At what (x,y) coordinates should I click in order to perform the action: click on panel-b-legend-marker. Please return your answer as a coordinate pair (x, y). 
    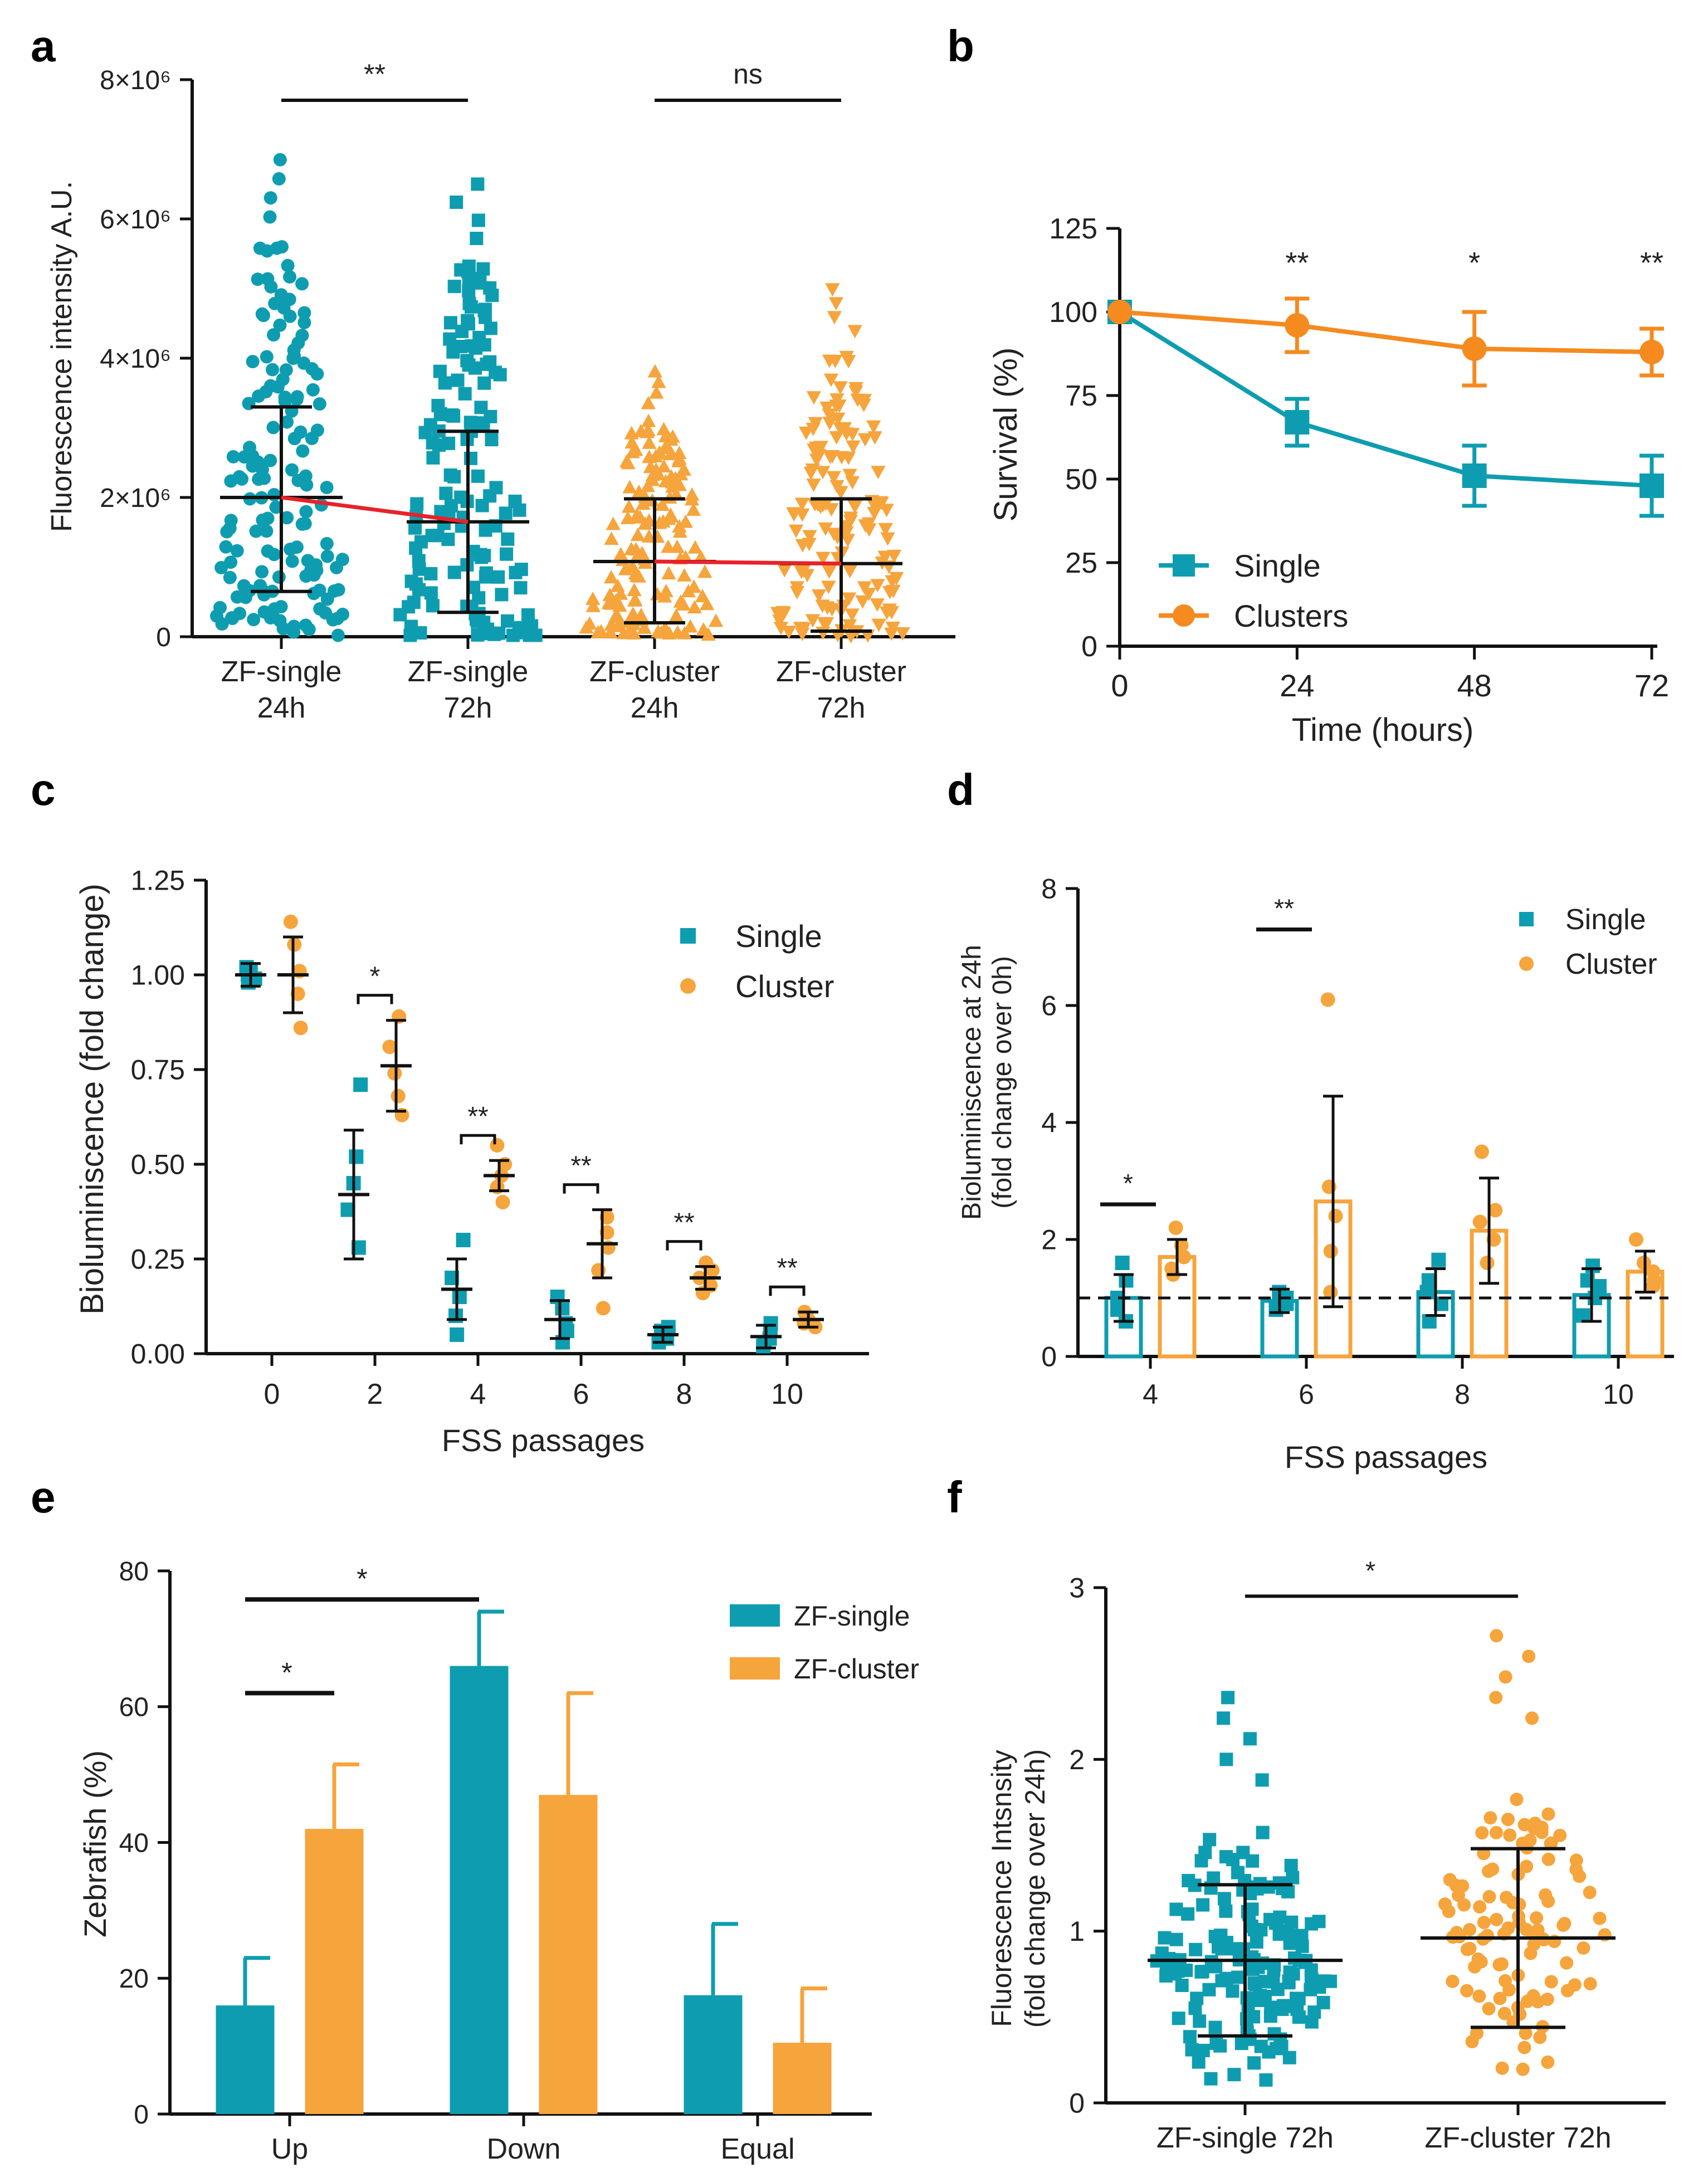
    Looking at the image, I should click on (1184, 566).